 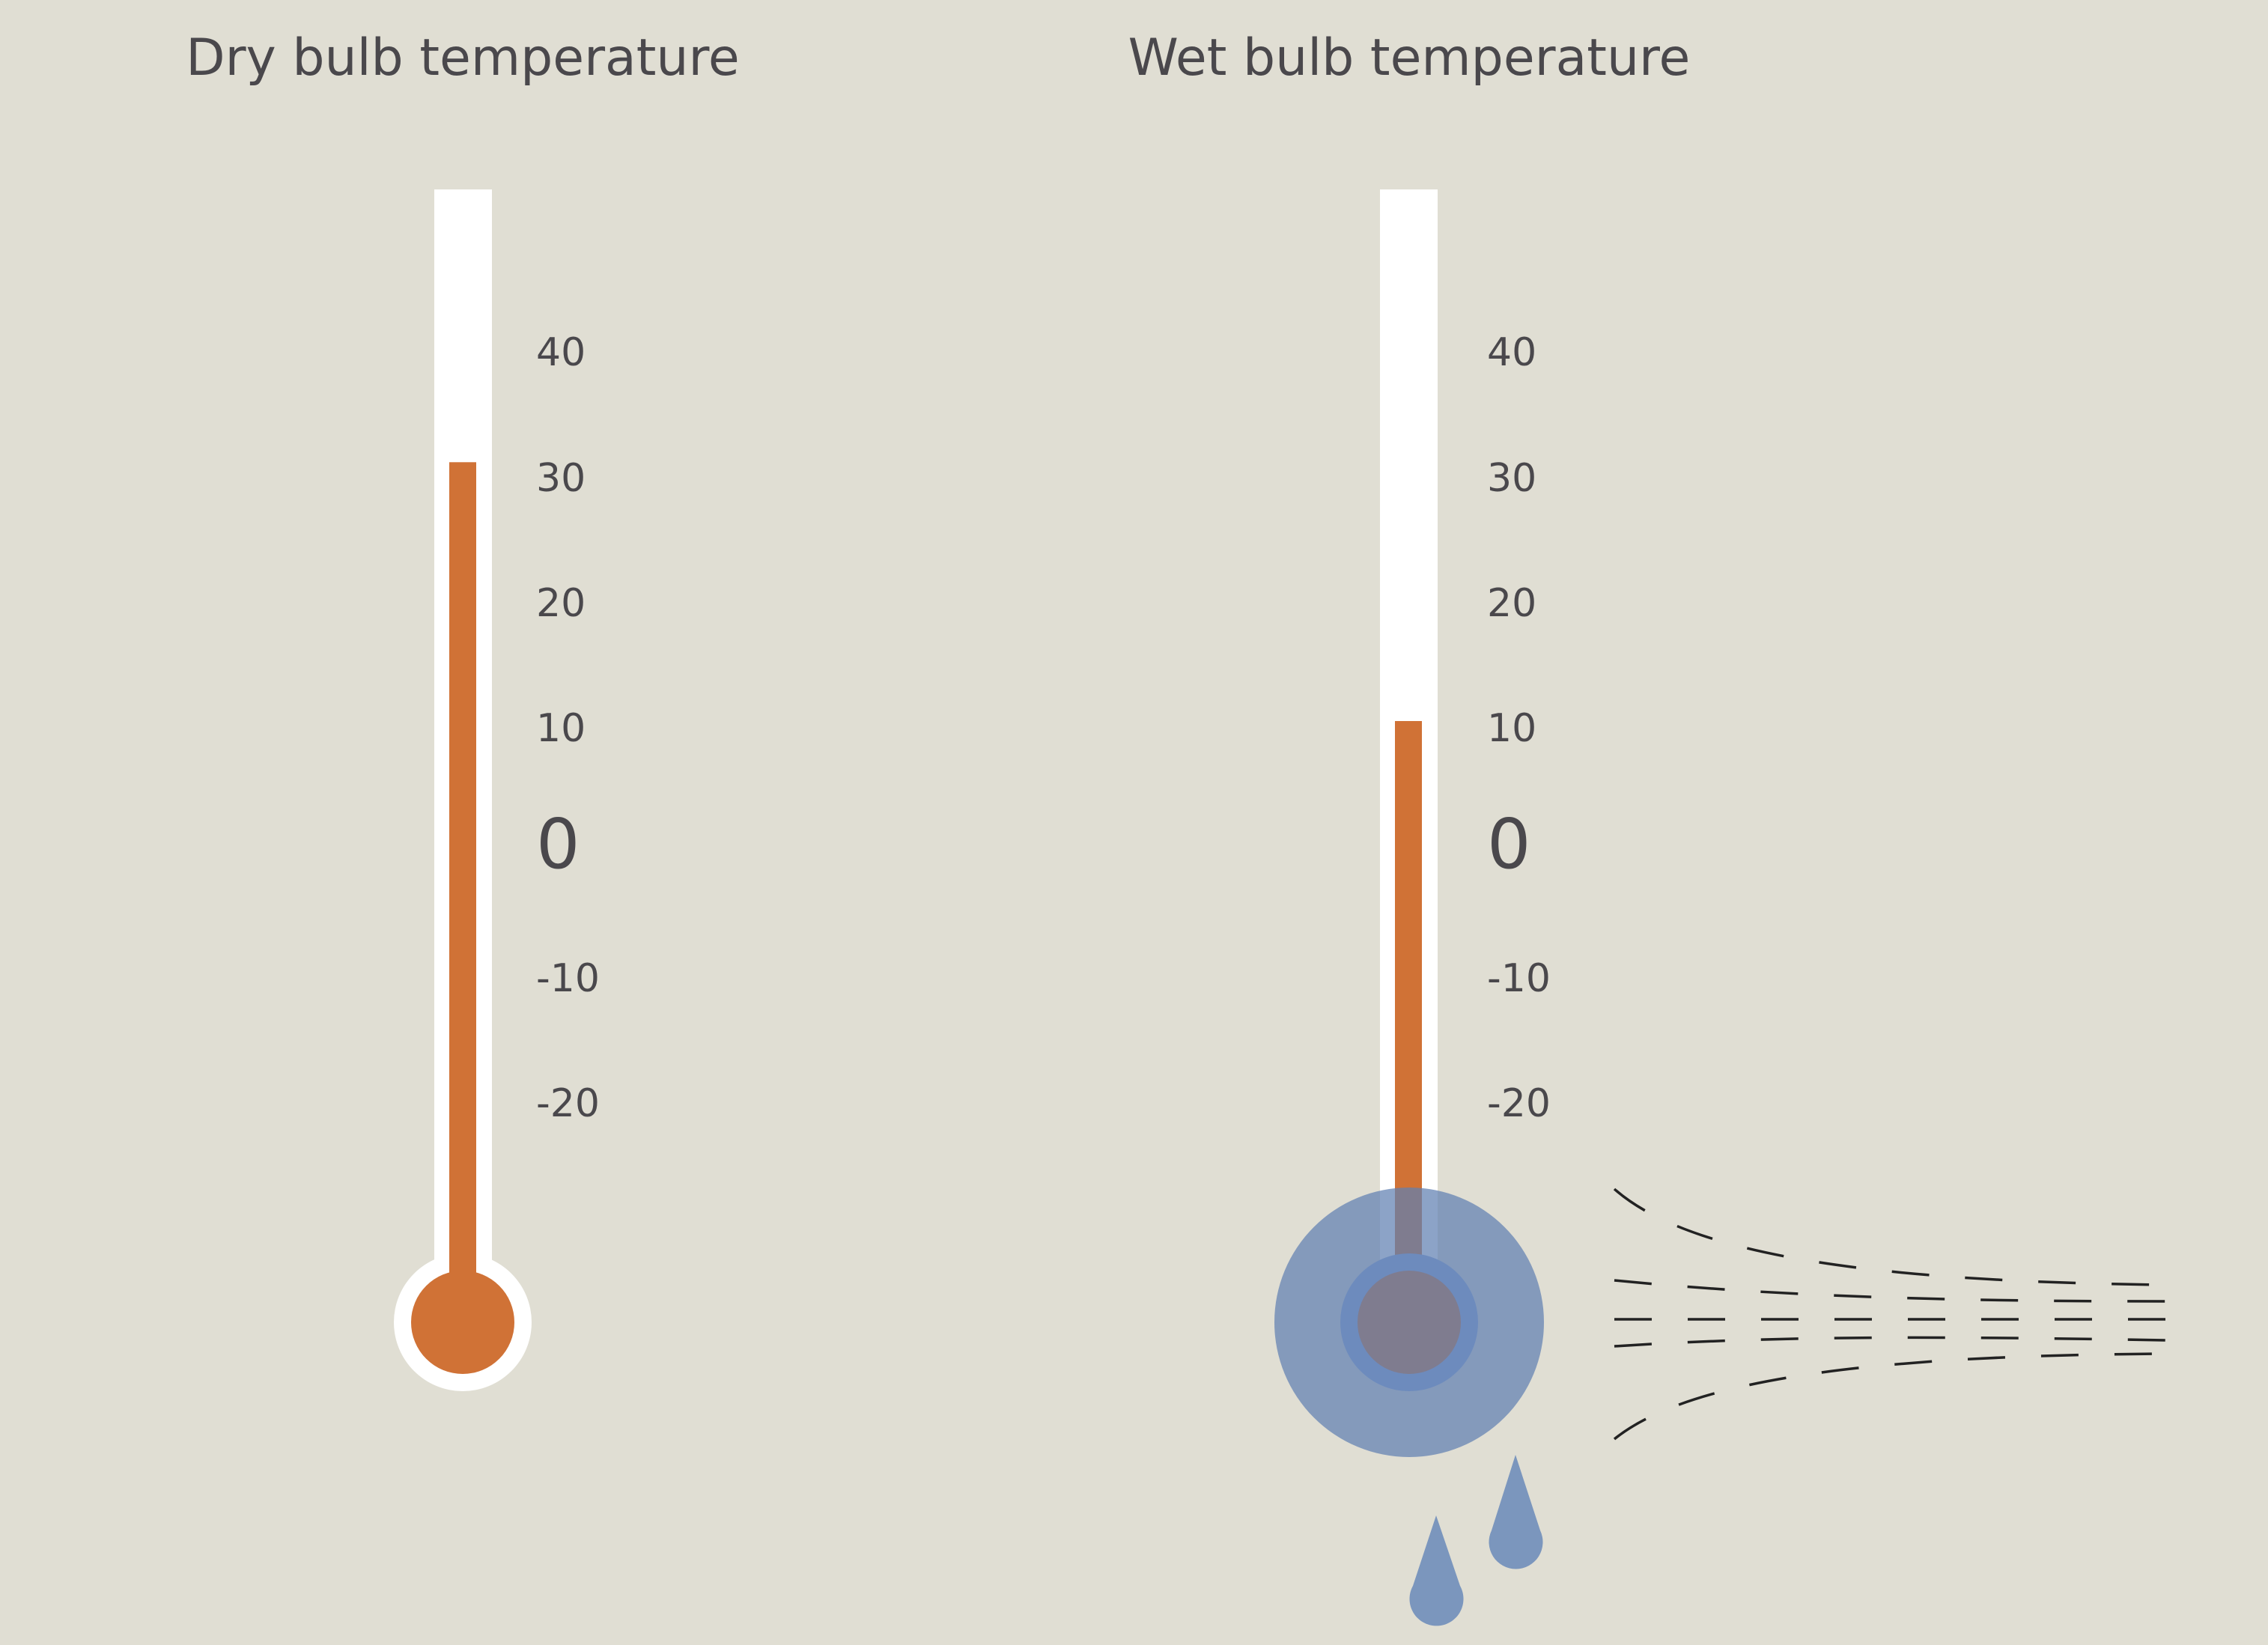 I want to click on wet-bulb-scale: 40 30 20 10 0 -10 -20, so click(x=1519, y=728).